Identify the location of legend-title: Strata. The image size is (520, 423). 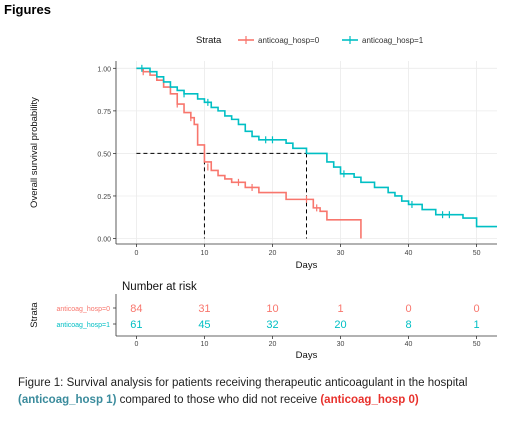
(209, 40).